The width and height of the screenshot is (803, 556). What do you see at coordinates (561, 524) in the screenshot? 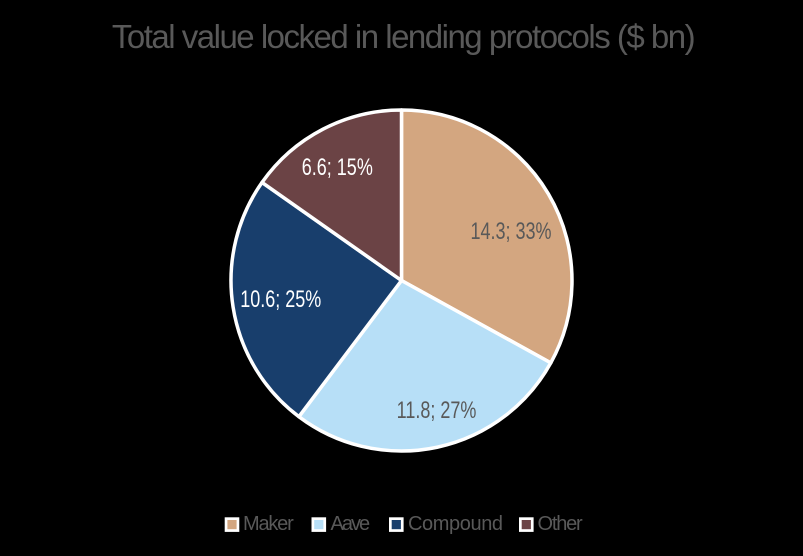
I see `svg-text: Other` at bounding box center [561, 524].